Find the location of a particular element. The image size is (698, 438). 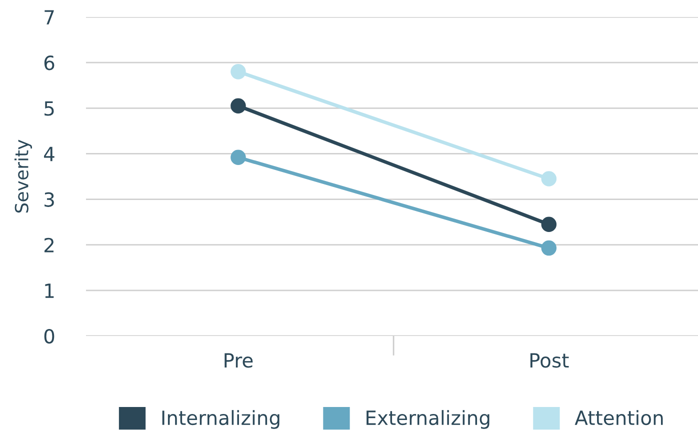

y-tick-label: 0 is located at coordinates (49, 336).